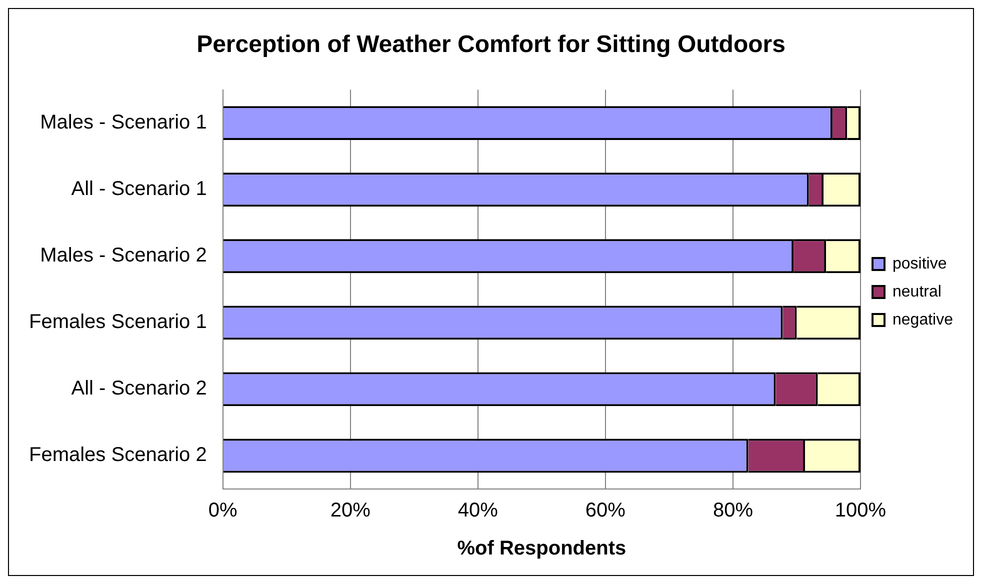 This screenshot has width=986, height=588. I want to click on x-axis-title: %of Respondents, so click(541, 549).